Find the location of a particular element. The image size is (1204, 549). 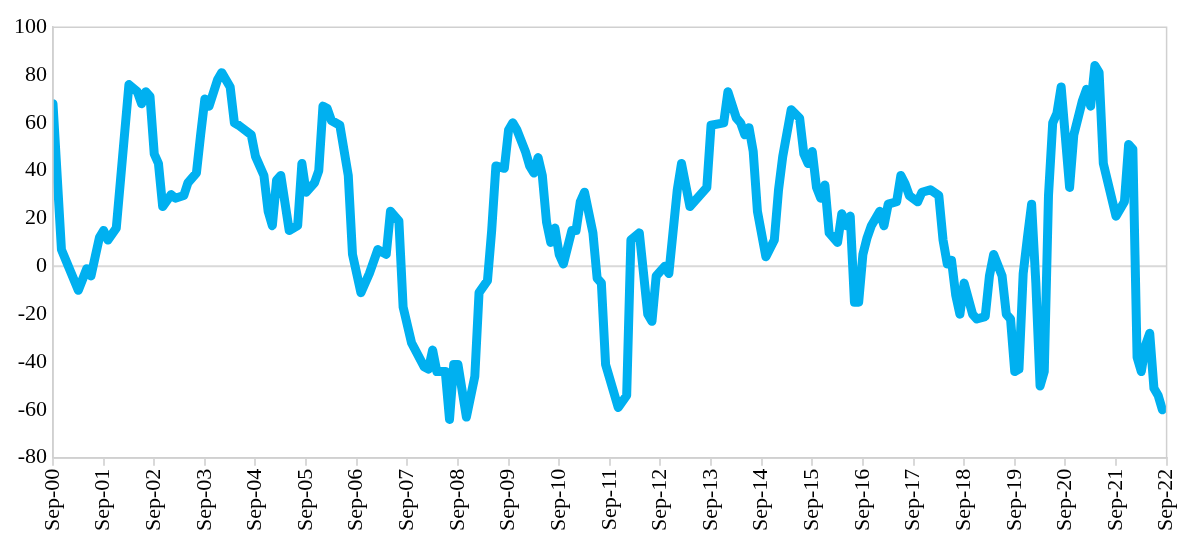

y-tick-label: 0 is located at coordinates (41, 265).